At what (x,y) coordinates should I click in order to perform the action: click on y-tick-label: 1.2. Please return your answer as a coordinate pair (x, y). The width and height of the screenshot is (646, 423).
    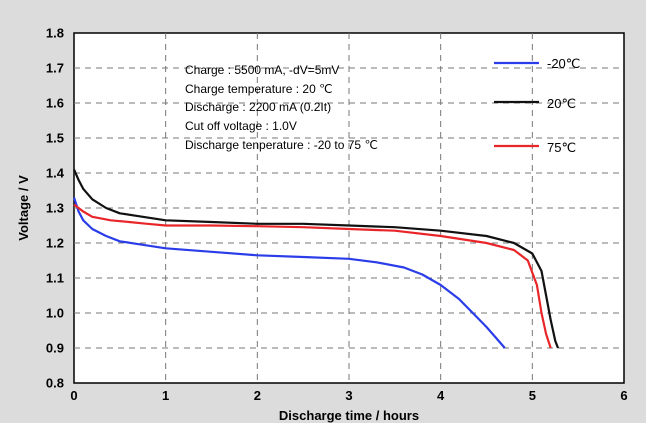
    Looking at the image, I should click on (55, 243).